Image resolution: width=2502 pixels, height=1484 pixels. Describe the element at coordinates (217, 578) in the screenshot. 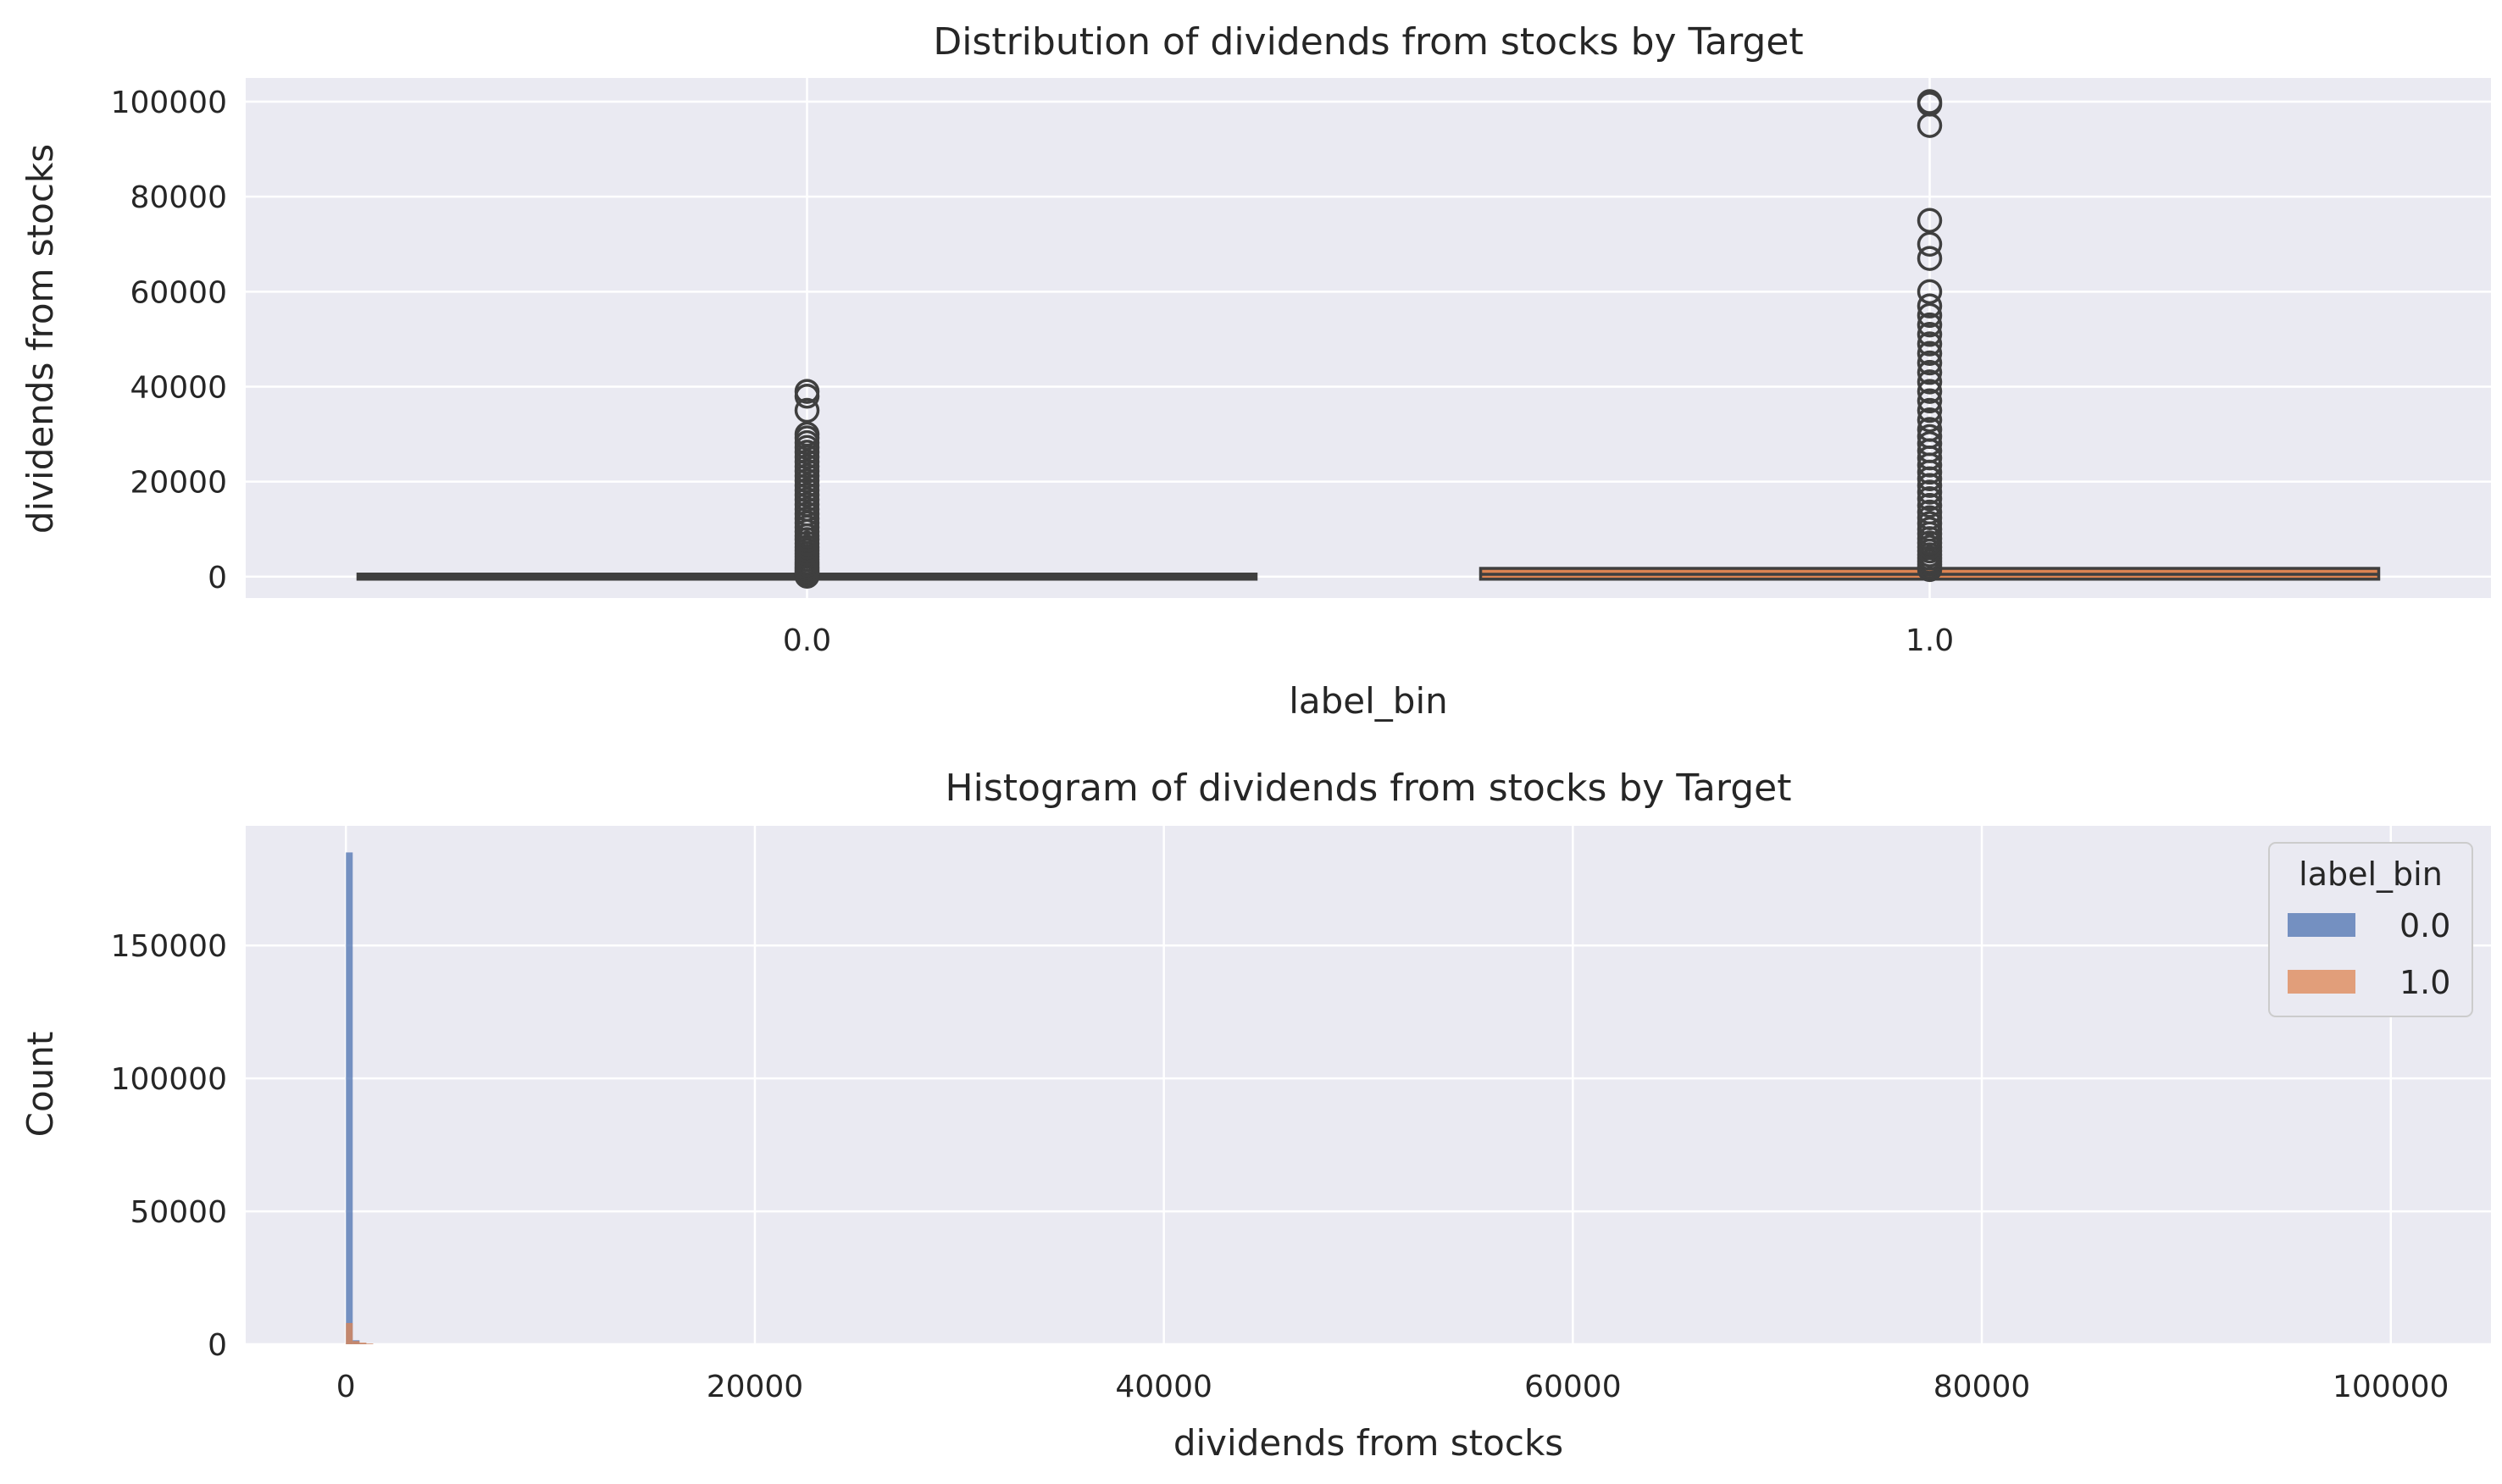

I see `box-y-tick-0: 0` at that location.